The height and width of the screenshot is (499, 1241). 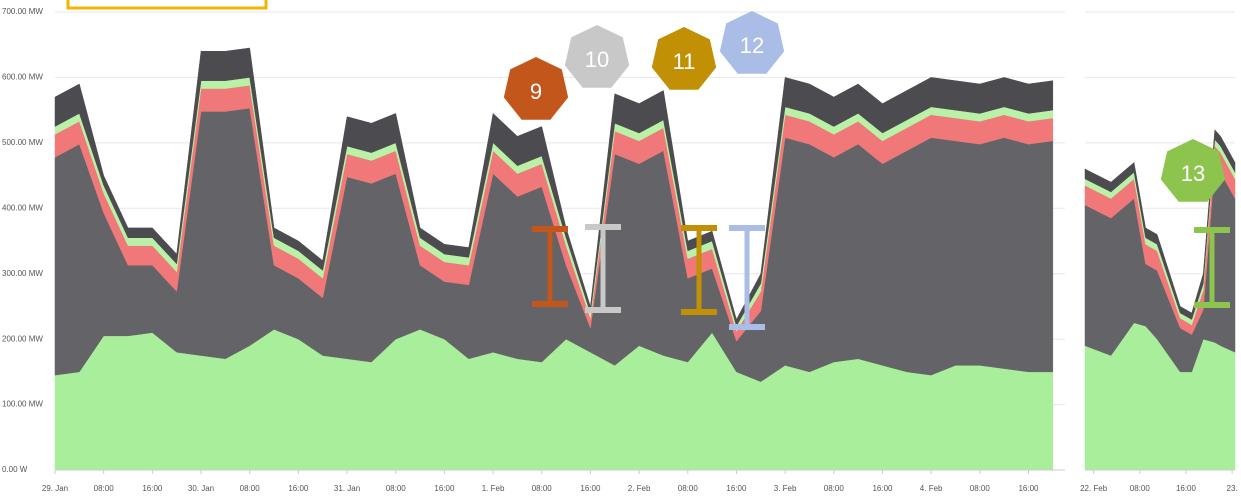 I want to click on y-tick-label: 500.00 MW, so click(x=22, y=142).